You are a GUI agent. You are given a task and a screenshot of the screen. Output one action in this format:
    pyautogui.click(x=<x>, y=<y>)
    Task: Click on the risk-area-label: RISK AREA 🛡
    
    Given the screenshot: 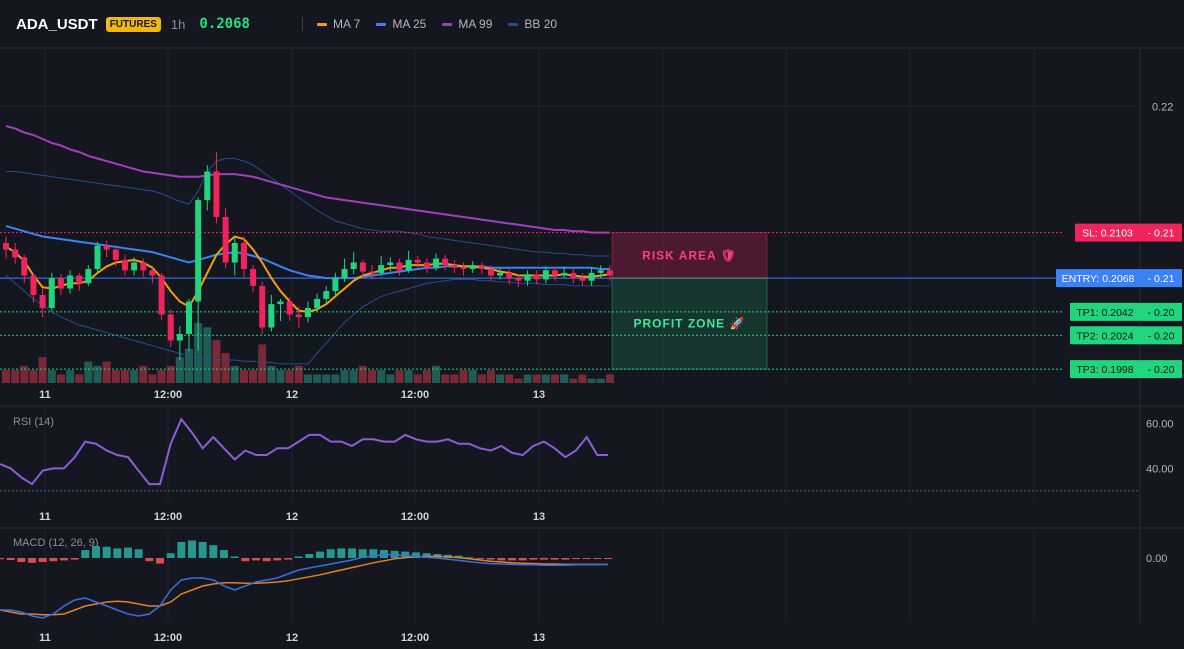 What is the action you would take?
    pyautogui.click(x=689, y=255)
    